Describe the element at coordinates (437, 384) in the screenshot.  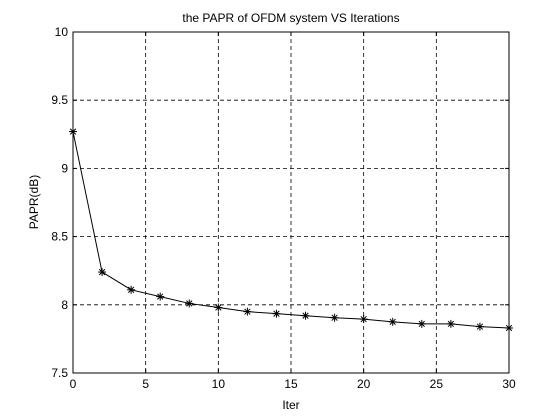
I see `x-tick-label: 25` at that location.